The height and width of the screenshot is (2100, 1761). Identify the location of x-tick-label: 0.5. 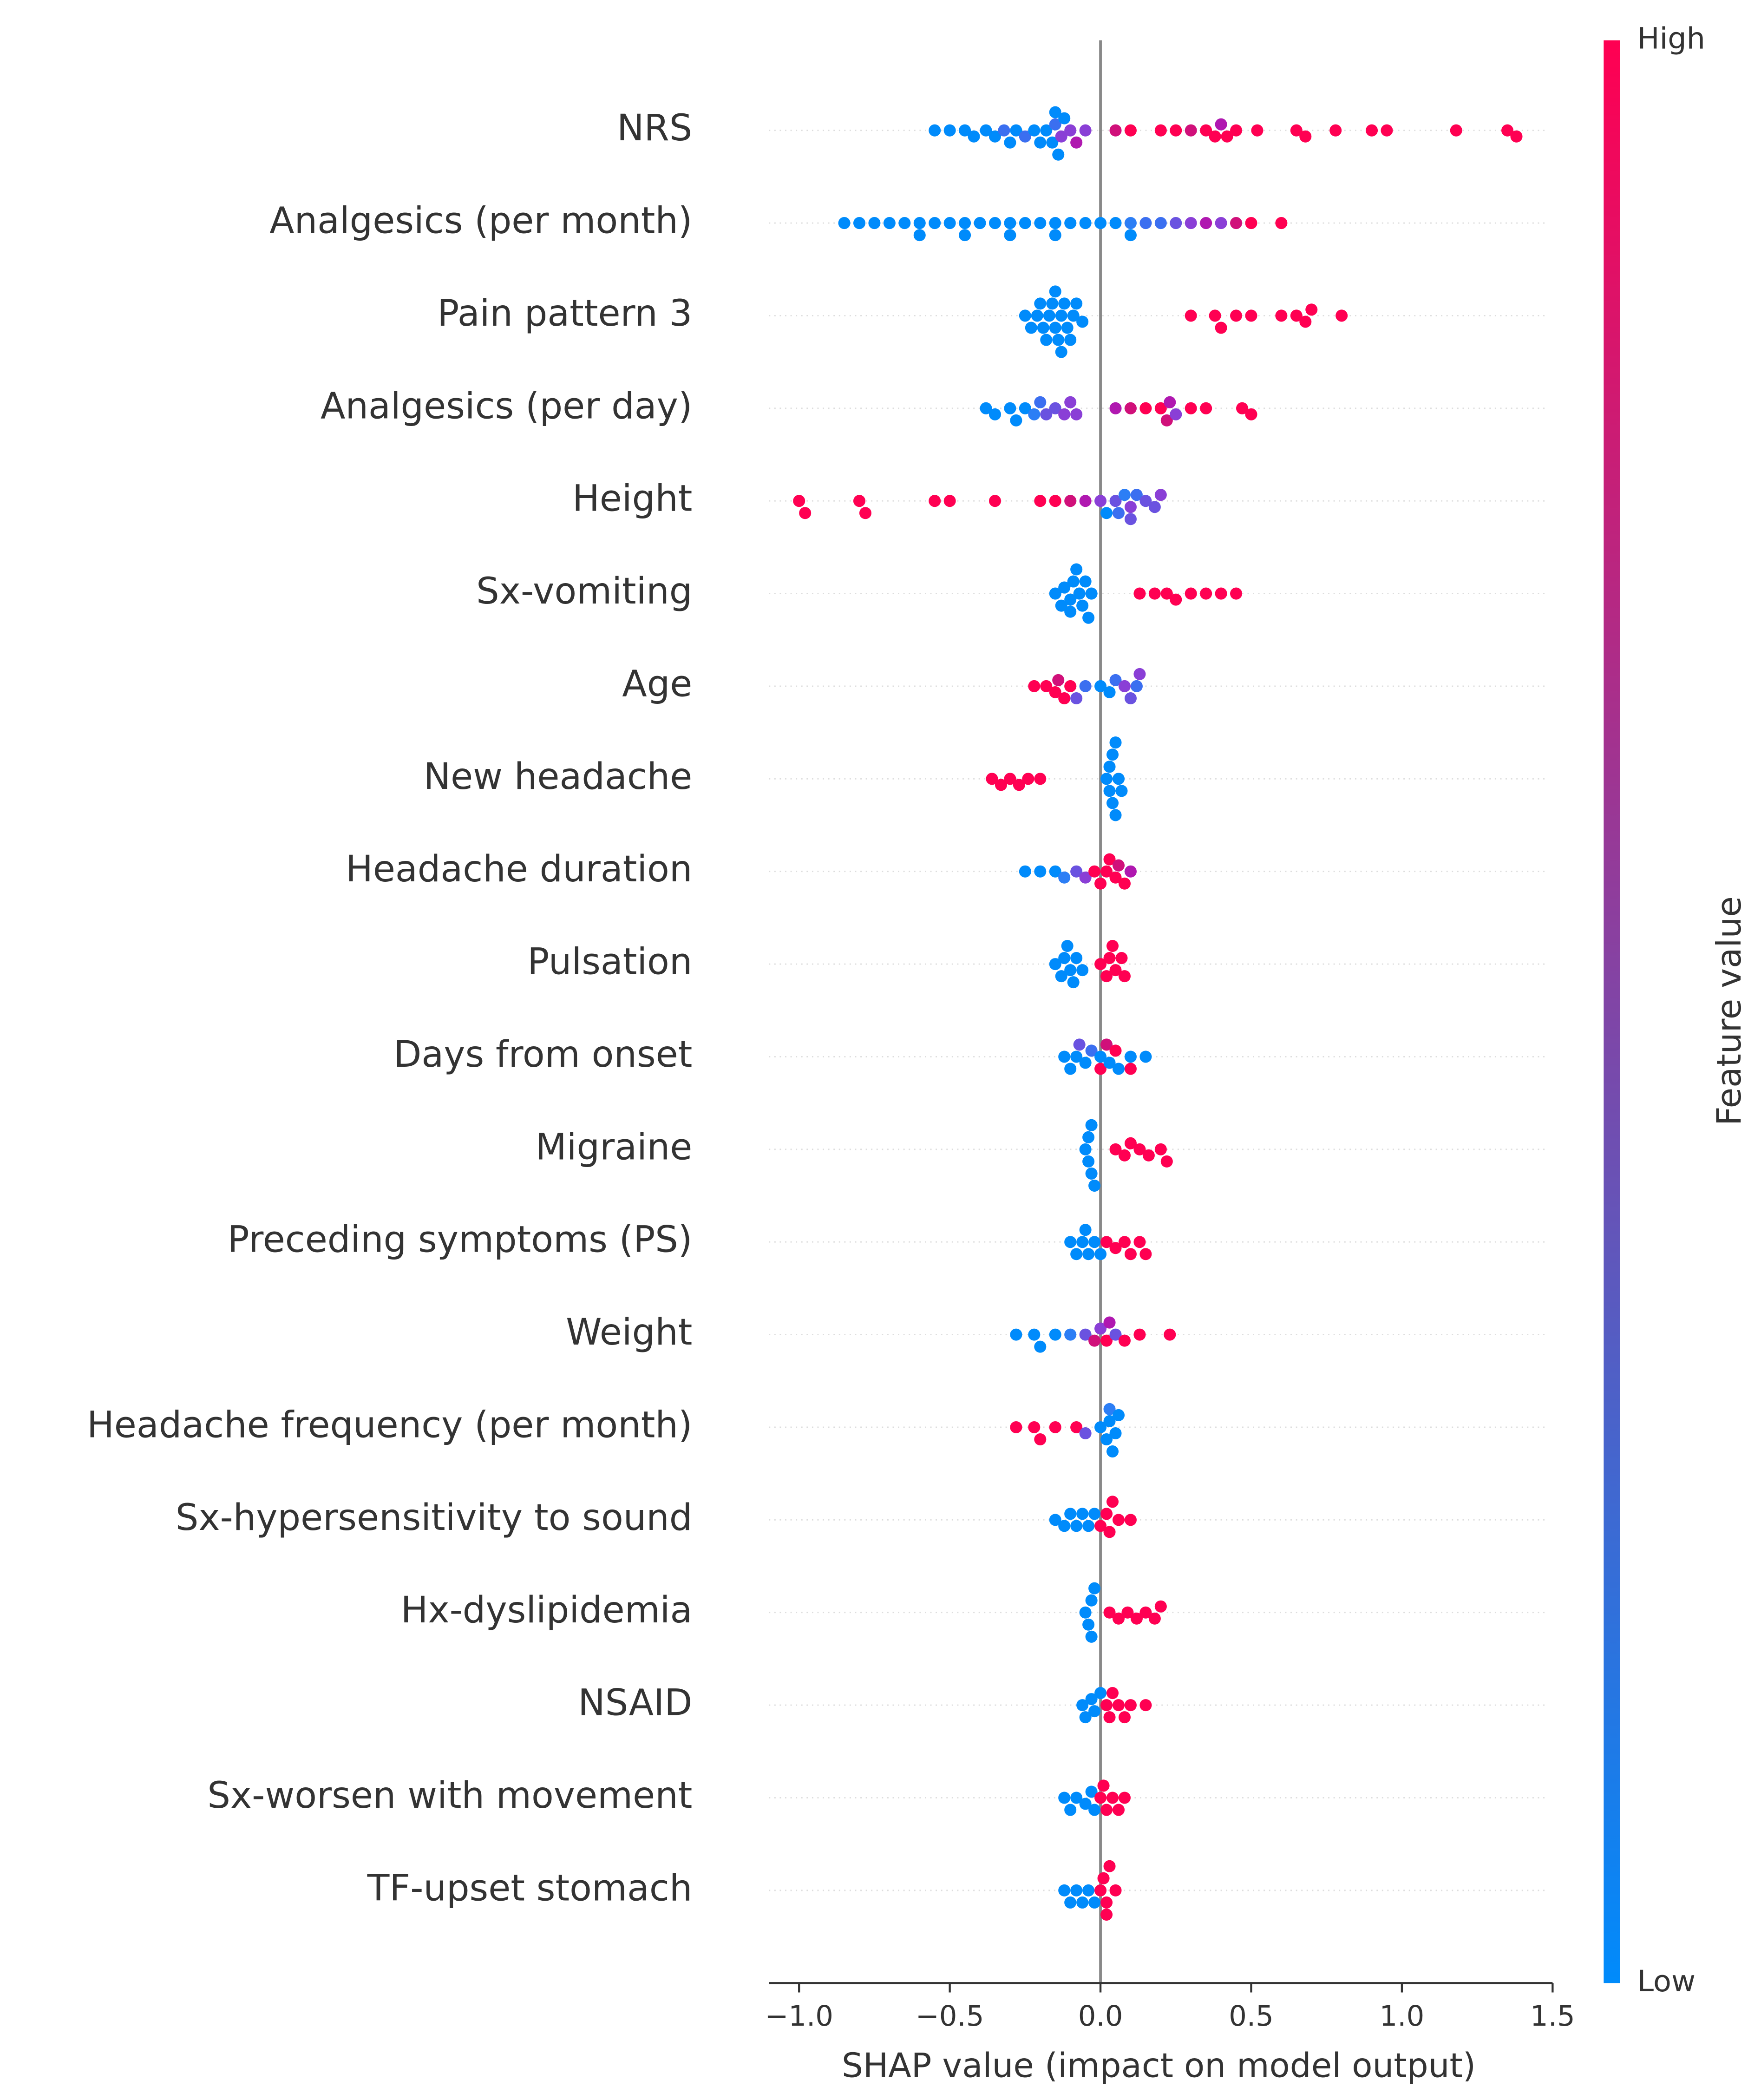
(1251, 2016).